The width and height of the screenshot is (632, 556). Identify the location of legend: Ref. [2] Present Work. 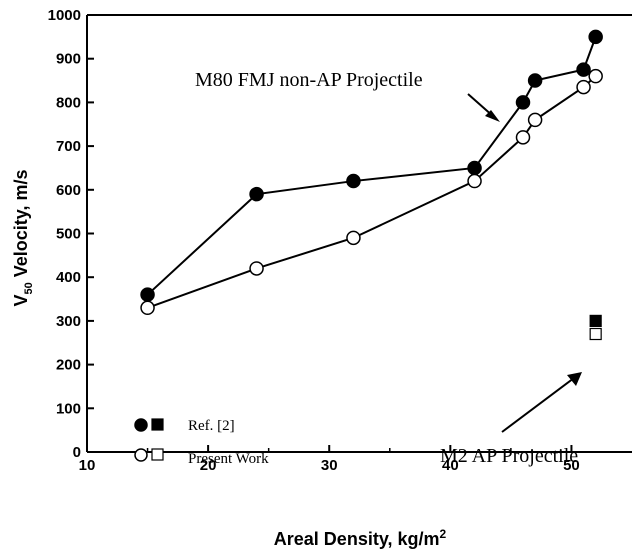
(201, 442).